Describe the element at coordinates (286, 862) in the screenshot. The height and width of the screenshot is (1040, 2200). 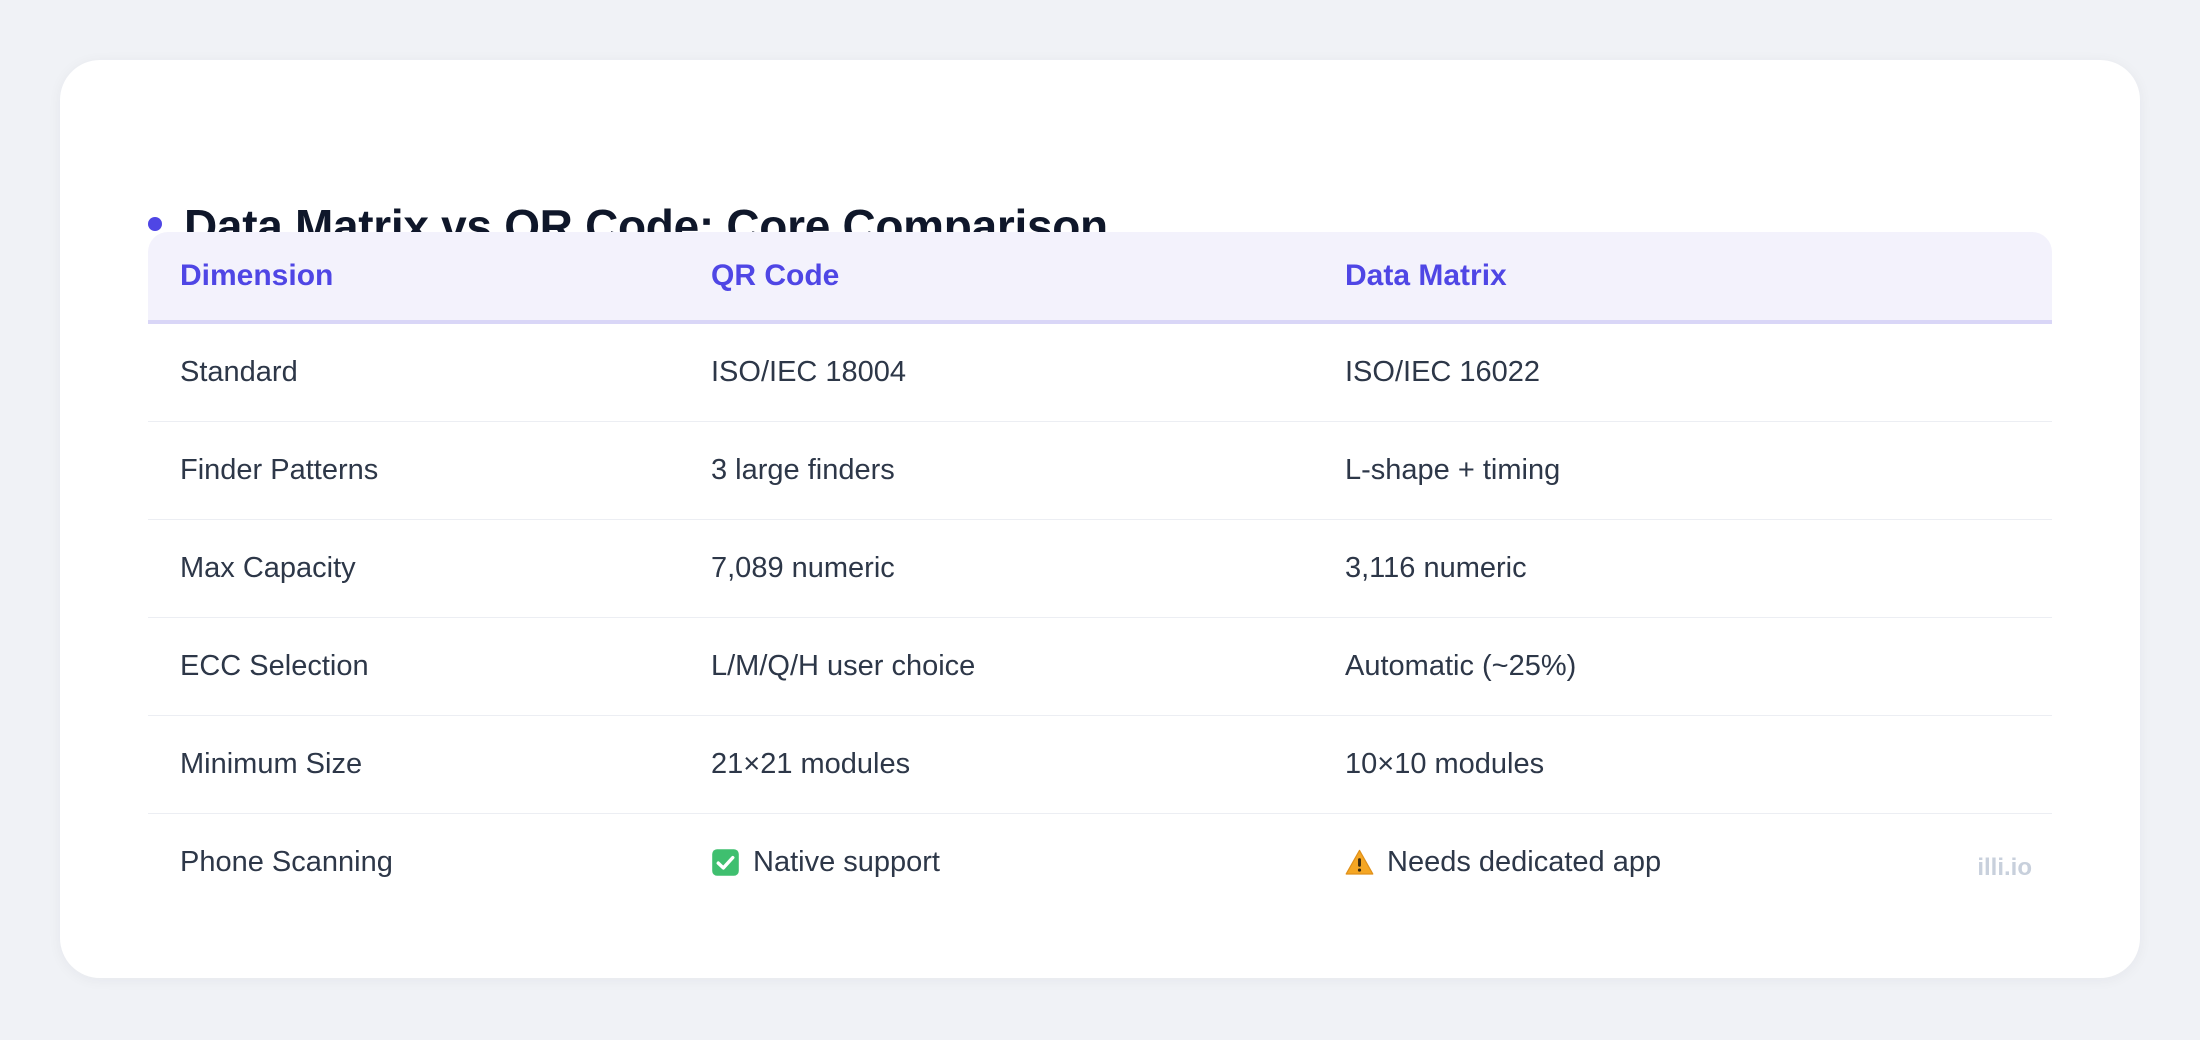
I see `cell-dimension: Phone Scanning` at that location.